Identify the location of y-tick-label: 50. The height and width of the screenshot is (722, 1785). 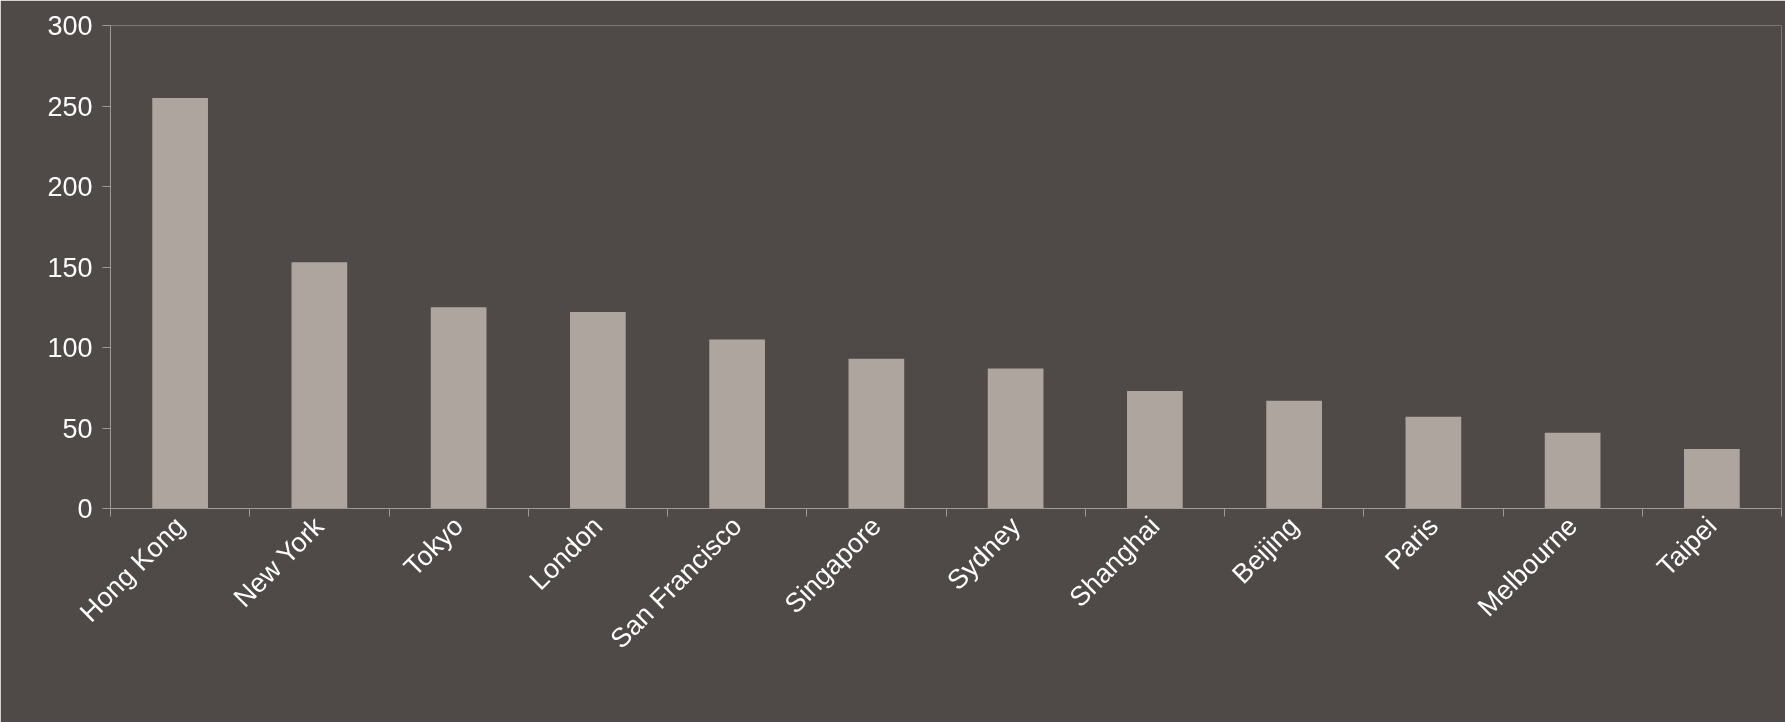
(77, 428).